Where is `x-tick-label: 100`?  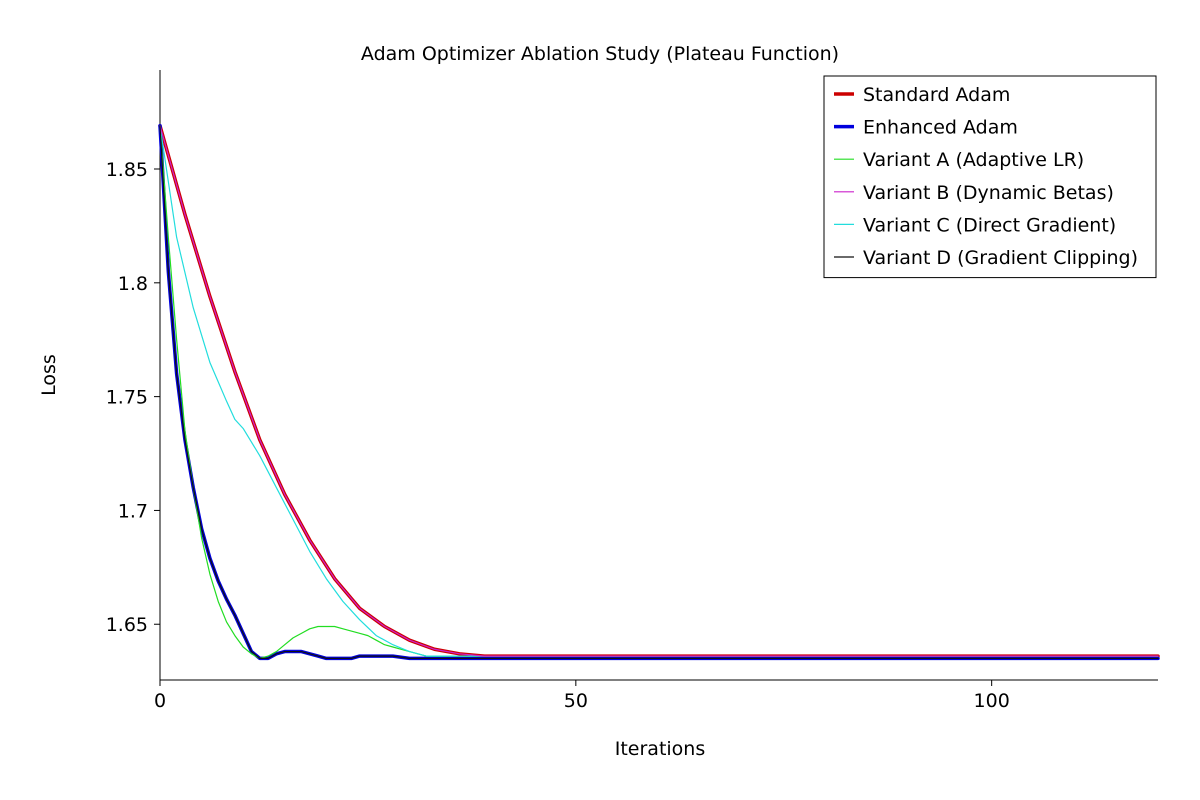 x-tick-label: 100 is located at coordinates (992, 701).